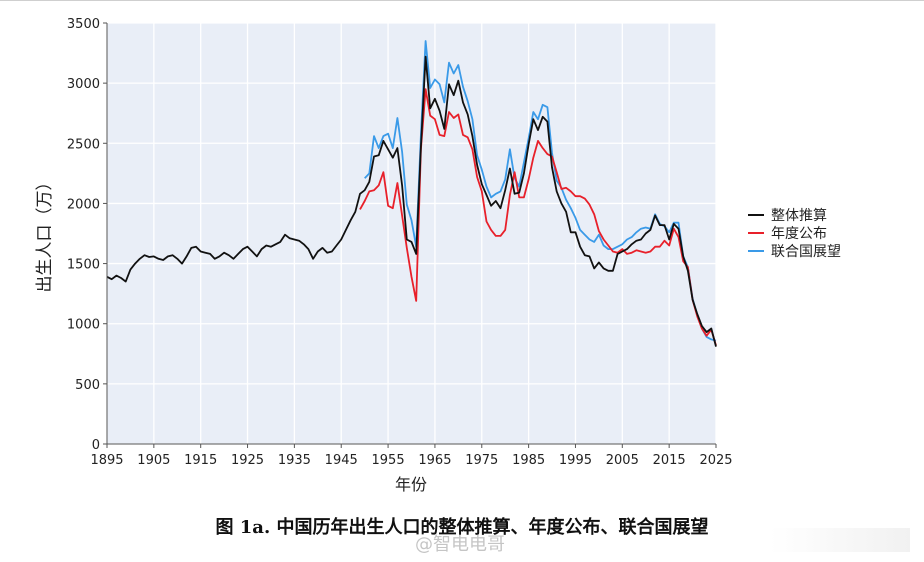  What do you see at coordinates (481, 460) in the screenshot?
I see `x-tick-label: 1975` at bounding box center [481, 460].